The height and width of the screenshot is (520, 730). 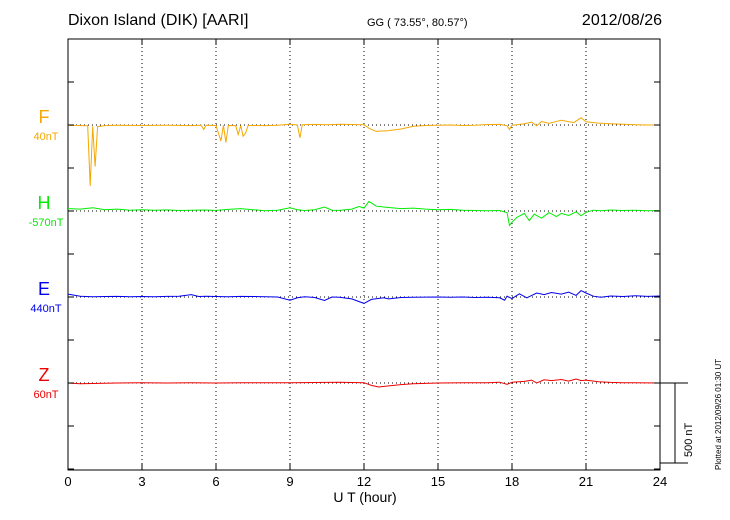 I want to click on x-tick-label: 3, so click(x=141, y=481).